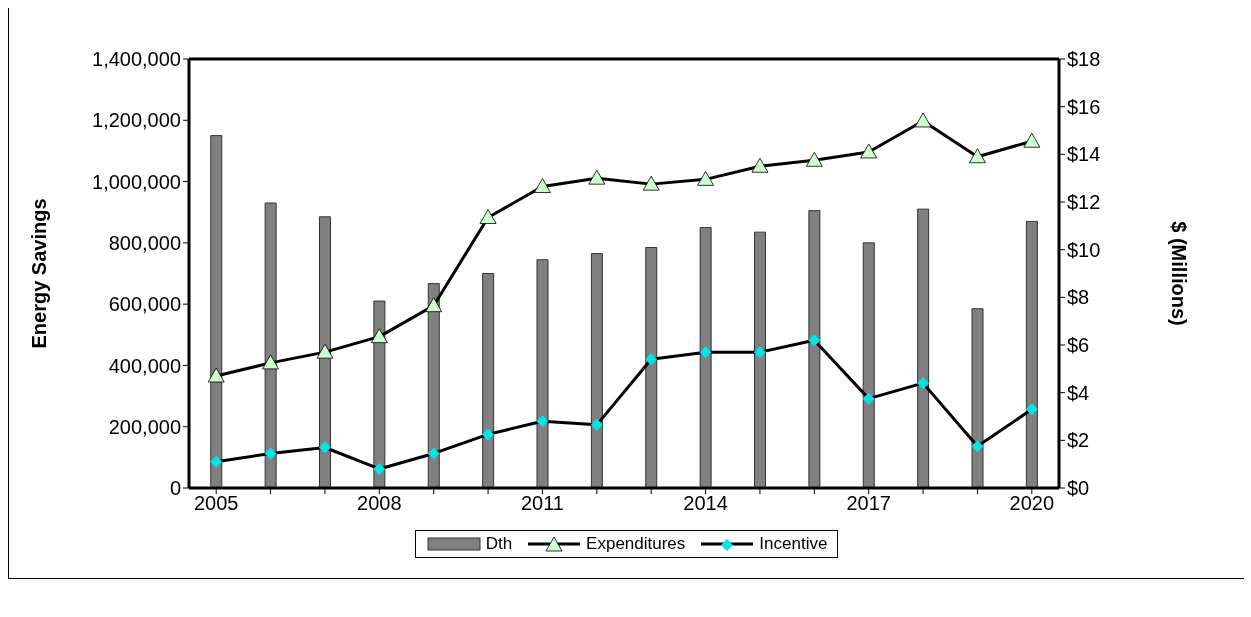  Describe the element at coordinates (175, 488) in the screenshot. I see `y-tick-label: 0` at that location.